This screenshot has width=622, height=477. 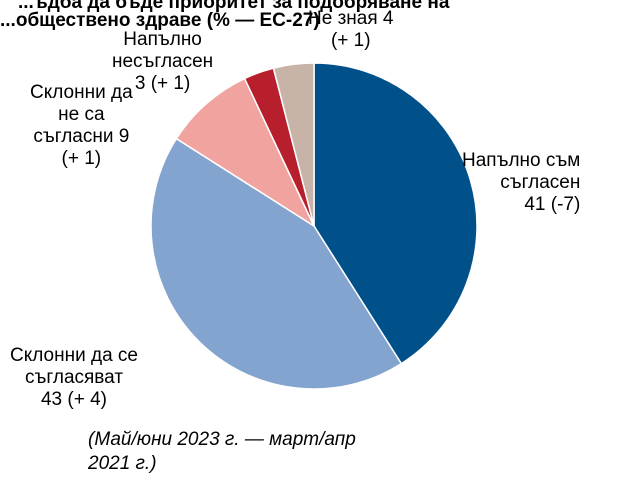 I want to click on slice-label-strongly-agree: Напълно съм съгласен 41 (-7), so click(x=521, y=182).